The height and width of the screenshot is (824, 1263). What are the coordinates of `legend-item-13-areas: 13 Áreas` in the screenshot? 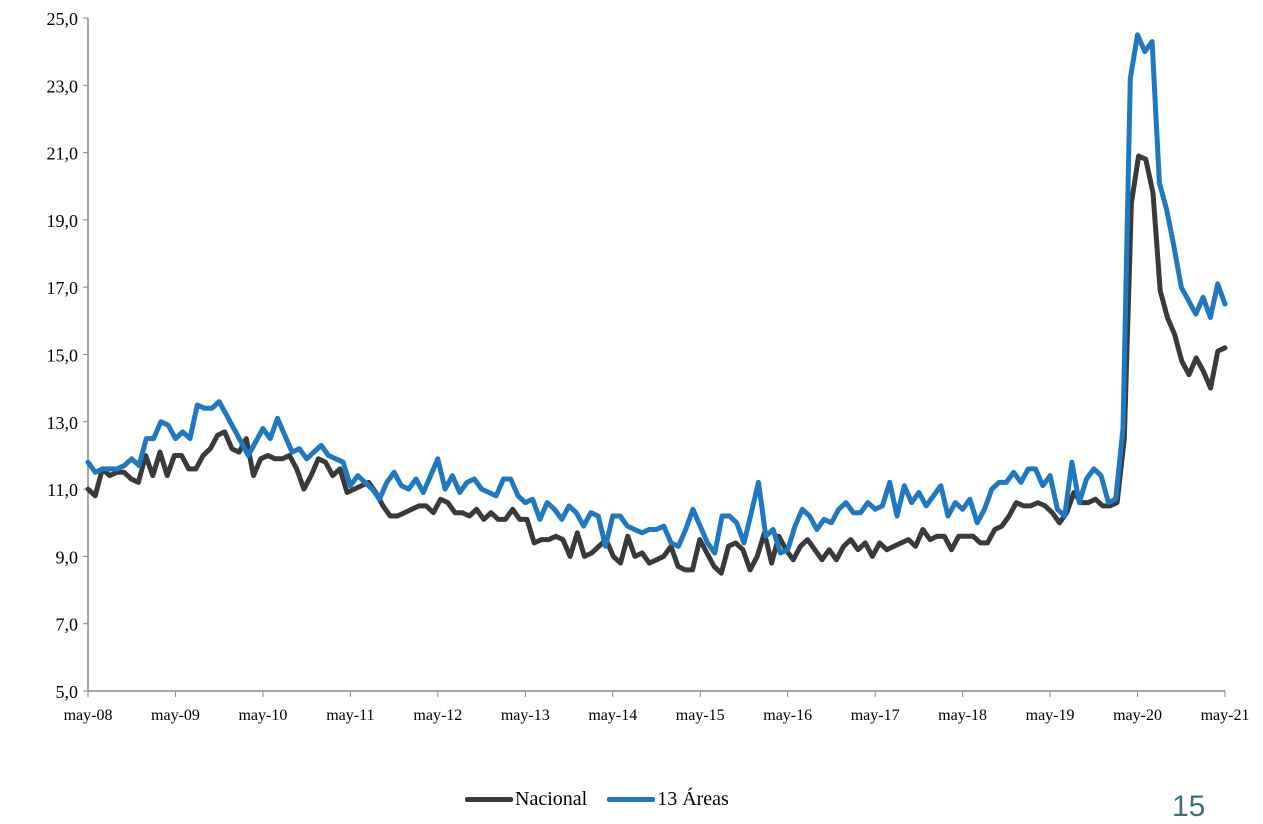 It's located at (668, 799).